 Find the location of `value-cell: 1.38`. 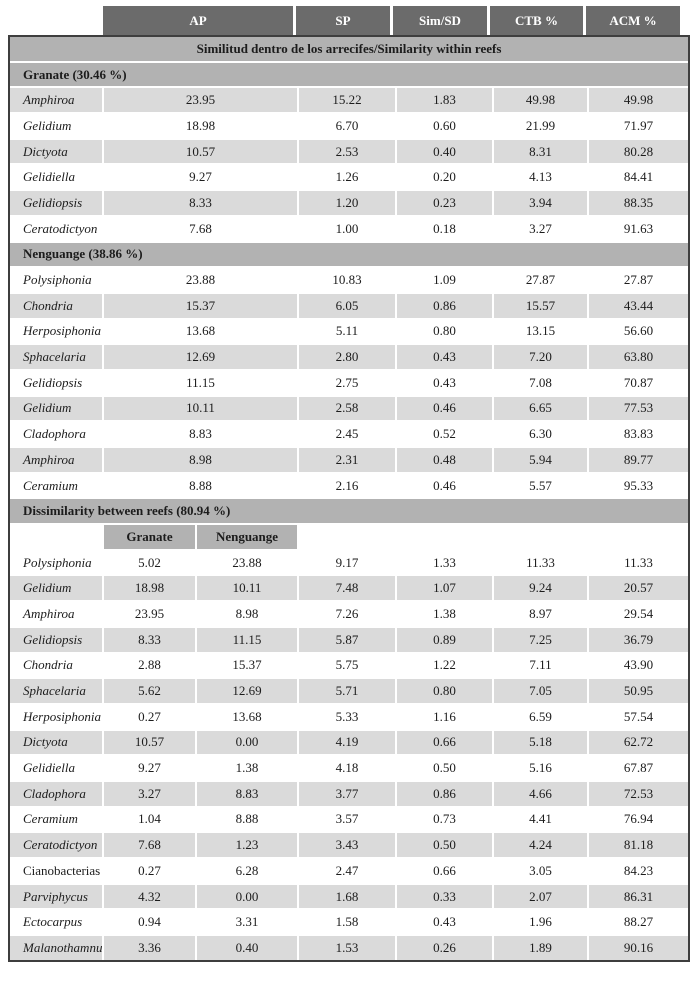

value-cell: 1.38 is located at coordinates (246, 767).